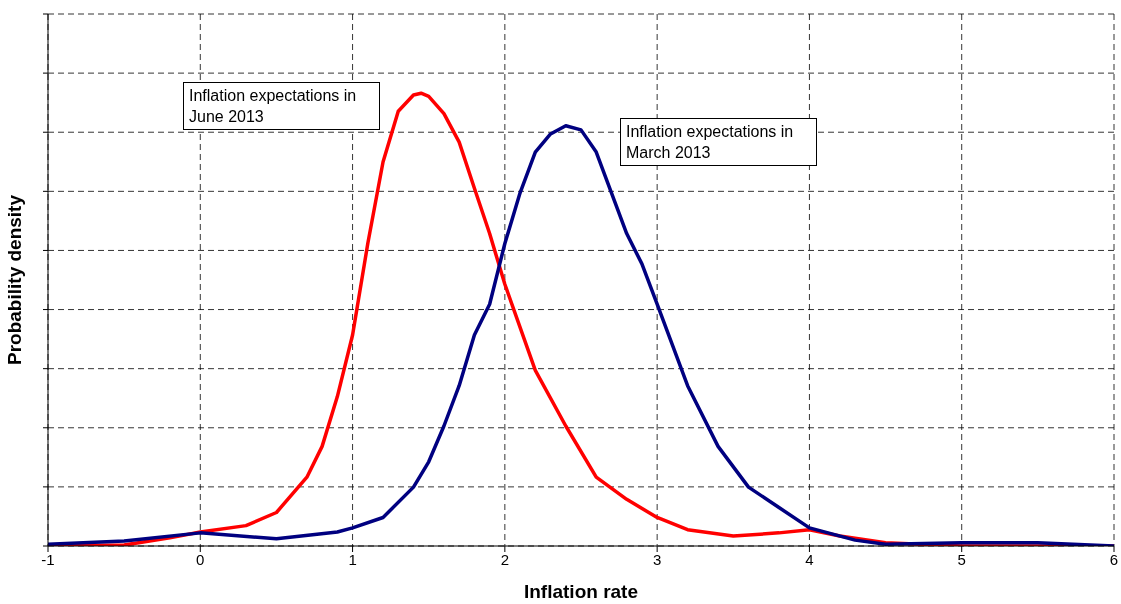 The image size is (1121, 604). What do you see at coordinates (48, 559) in the screenshot?
I see `x-tick-label: -1` at bounding box center [48, 559].